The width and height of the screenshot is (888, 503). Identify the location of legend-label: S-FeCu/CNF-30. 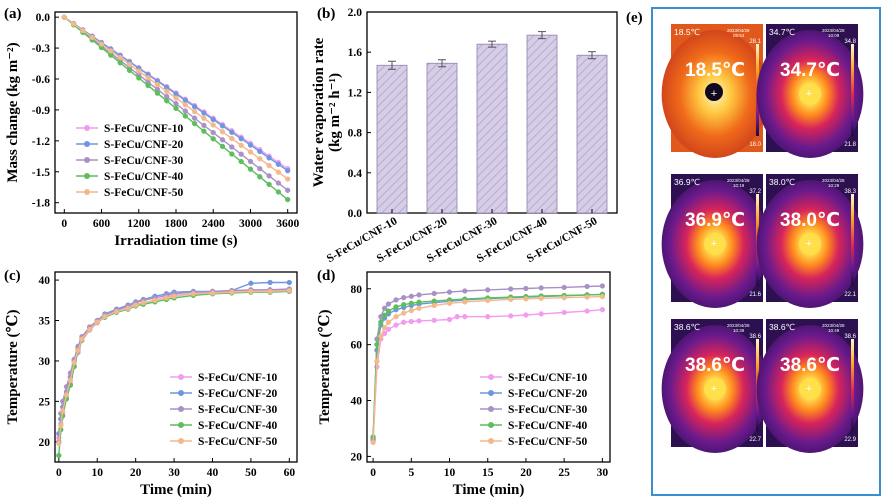
(237, 410).